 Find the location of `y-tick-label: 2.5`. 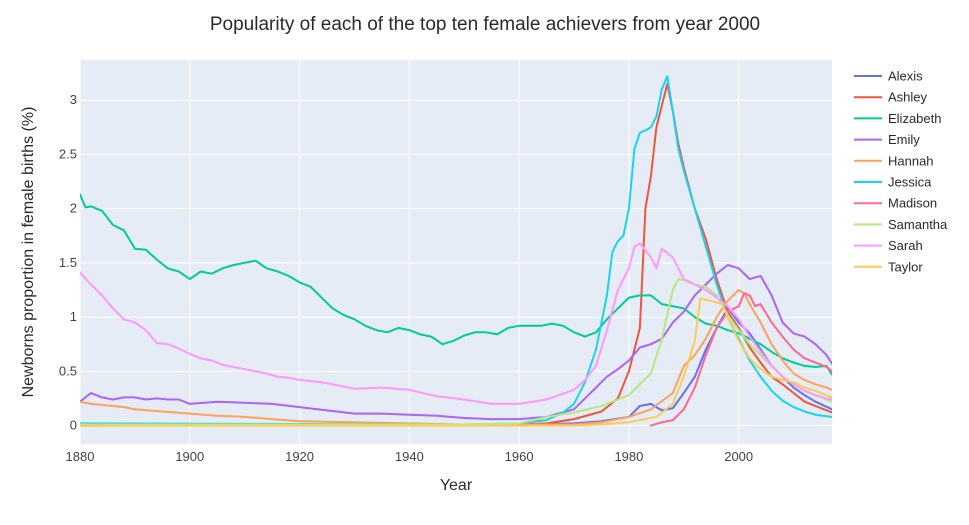

y-tick-label: 2.5 is located at coordinates (68, 153).